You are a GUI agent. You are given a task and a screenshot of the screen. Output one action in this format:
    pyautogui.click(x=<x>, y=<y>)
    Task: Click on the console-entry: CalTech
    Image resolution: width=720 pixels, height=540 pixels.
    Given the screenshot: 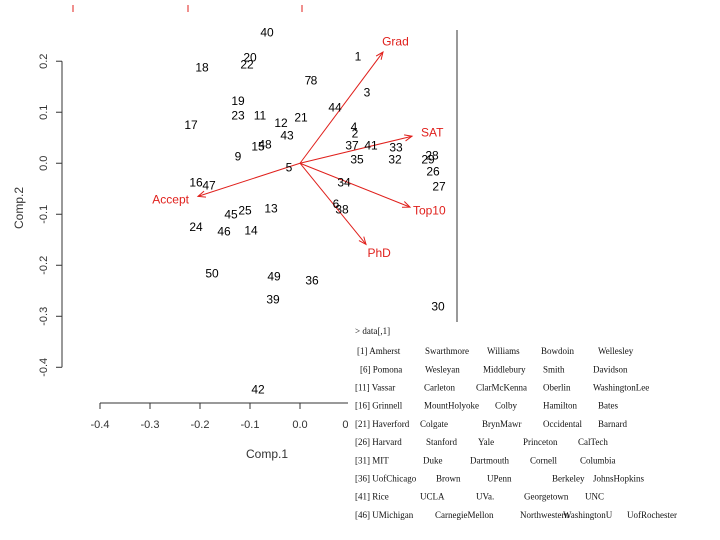 What is the action you would take?
    pyautogui.click(x=593, y=442)
    